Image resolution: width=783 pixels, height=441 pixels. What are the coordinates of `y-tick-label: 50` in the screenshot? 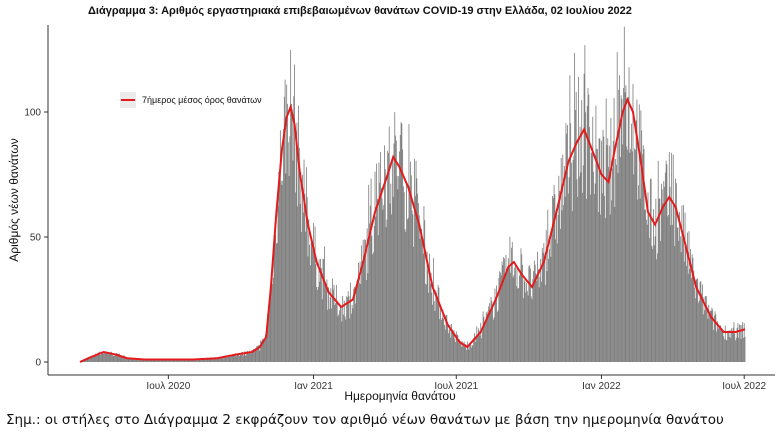 It's located at (36, 238).